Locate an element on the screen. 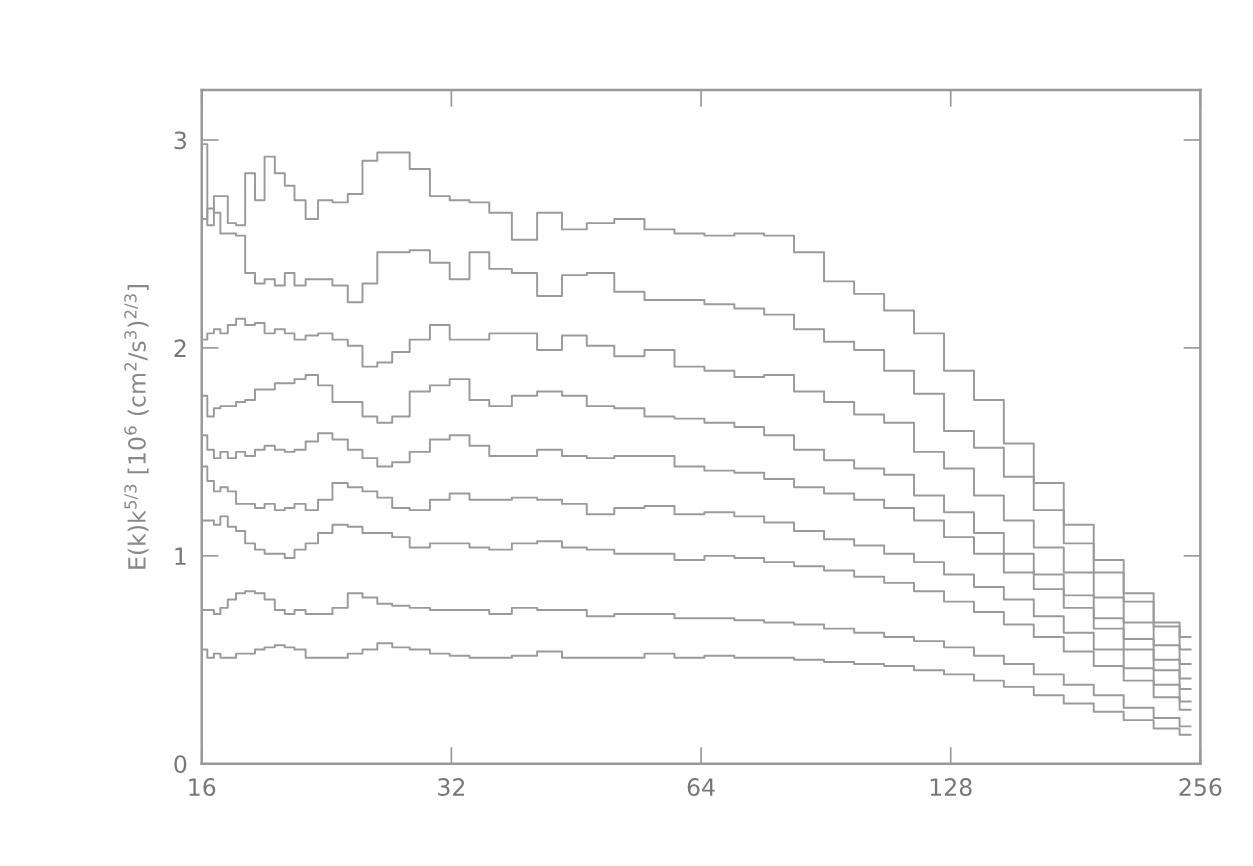  y-tick-label: 2 is located at coordinates (180, 348).